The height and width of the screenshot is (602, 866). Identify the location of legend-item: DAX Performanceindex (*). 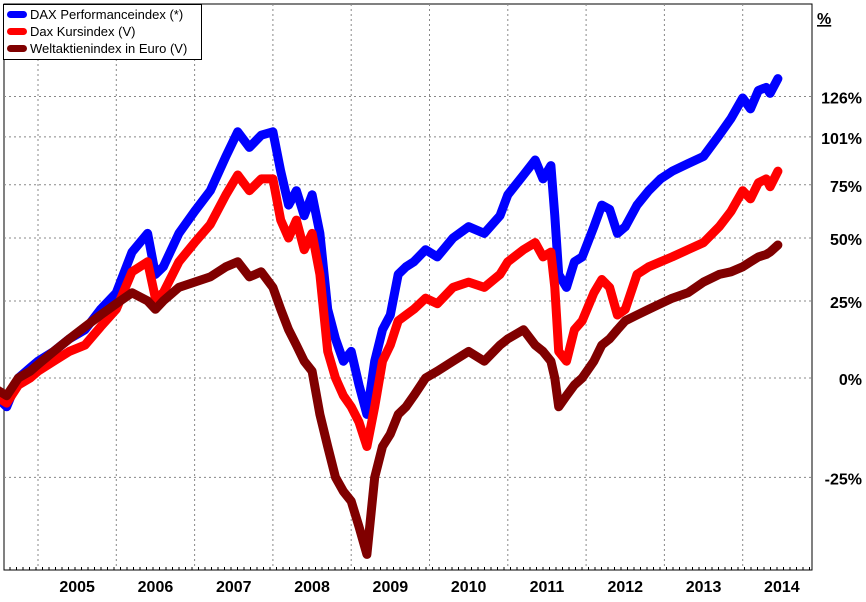
(102, 14).